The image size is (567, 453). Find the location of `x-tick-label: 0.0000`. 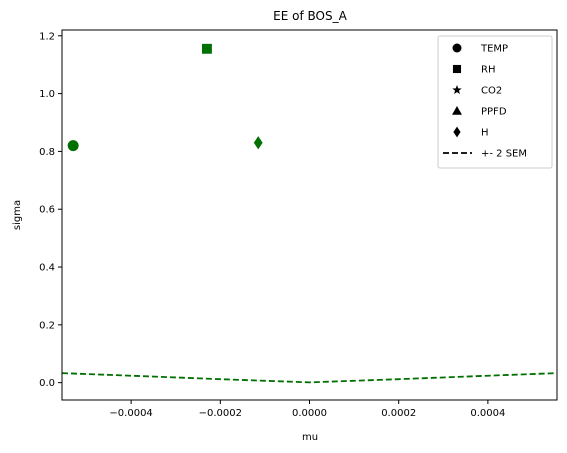

x-tick-label: 0.0000 is located at coordinates (309, 413).